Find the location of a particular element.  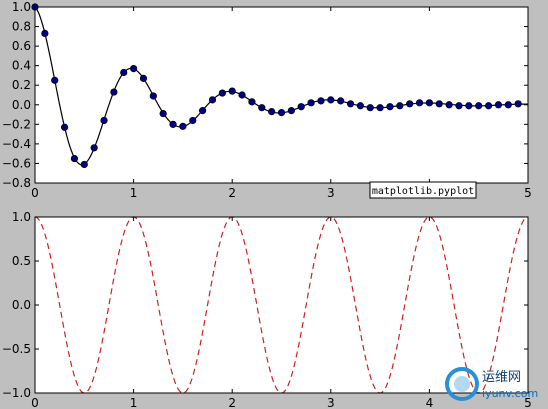

top-ytick-label: −0.8 is located at coordinates (16, 183).